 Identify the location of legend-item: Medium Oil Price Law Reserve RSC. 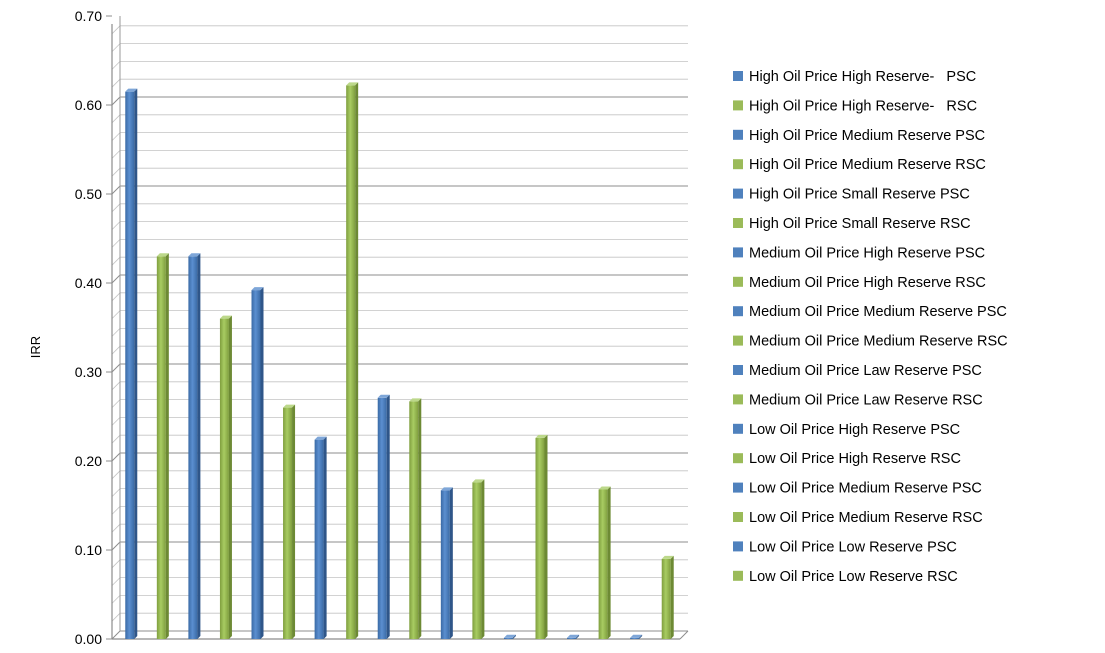
(858, 400).